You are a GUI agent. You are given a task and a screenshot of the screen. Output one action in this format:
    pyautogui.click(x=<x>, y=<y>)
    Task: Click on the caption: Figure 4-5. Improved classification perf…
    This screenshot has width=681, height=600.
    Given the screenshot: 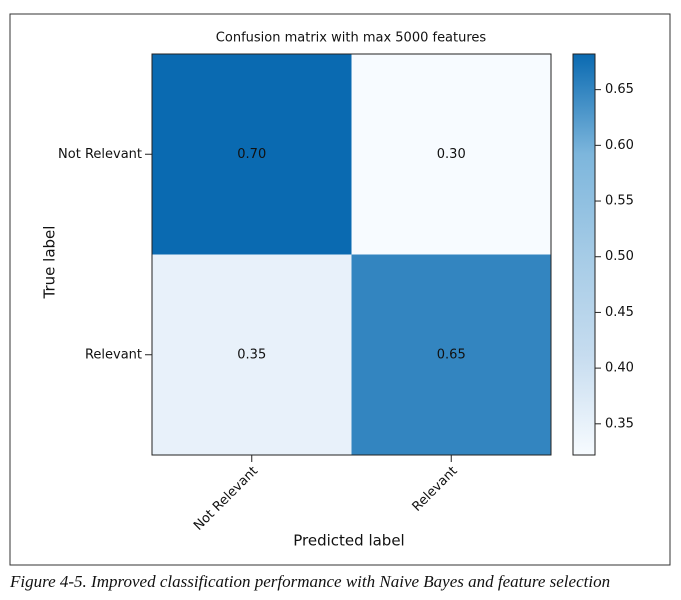 What is the action you would take?
    pyautogui.click(x=309, y=581)
    